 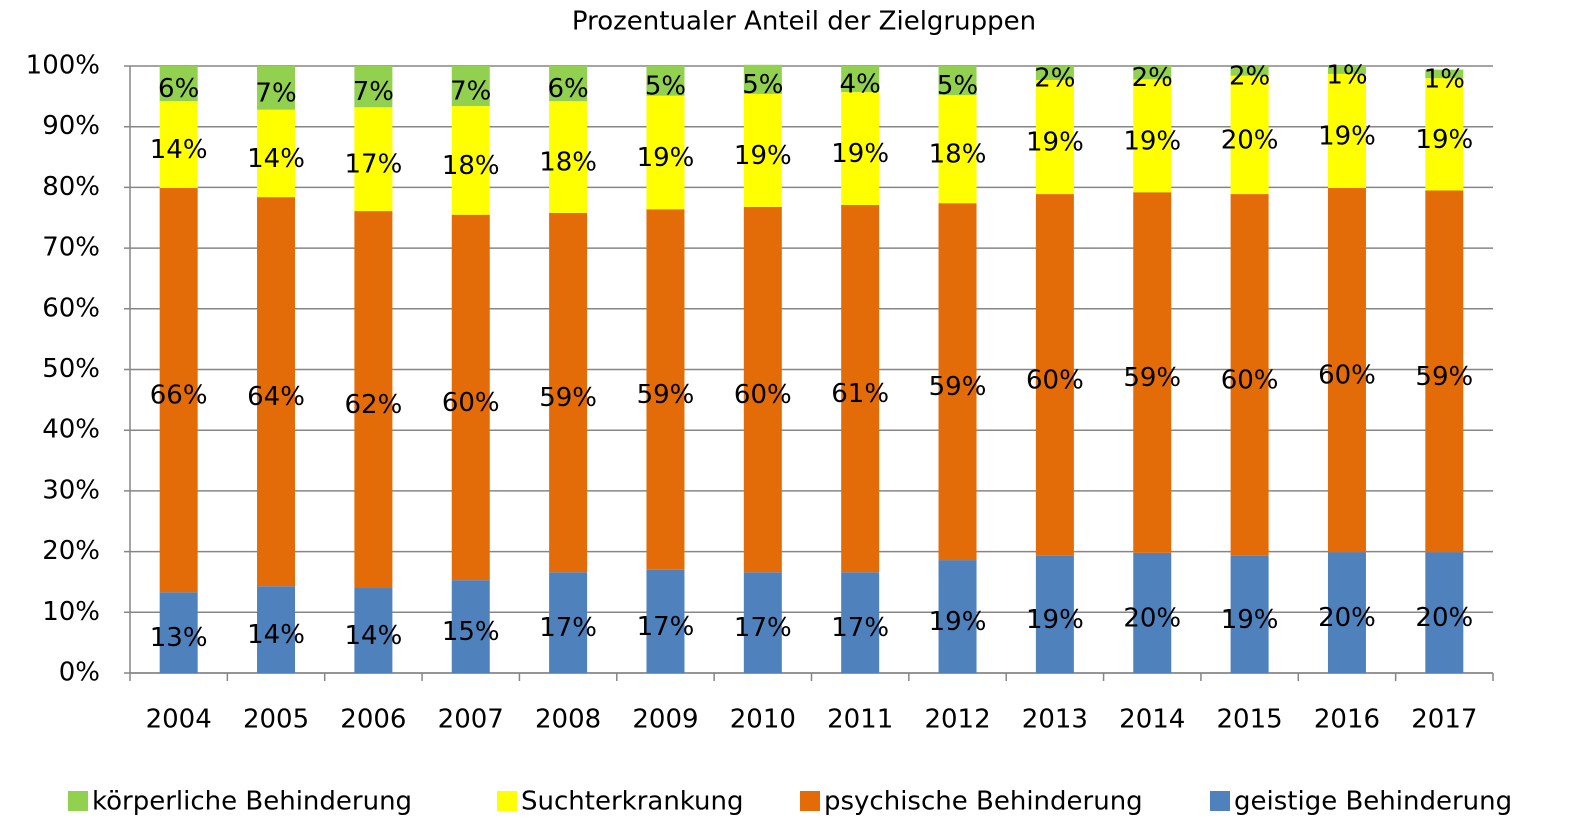 I want to click on y-tick-label: 20%, so click(x=71, y=551).